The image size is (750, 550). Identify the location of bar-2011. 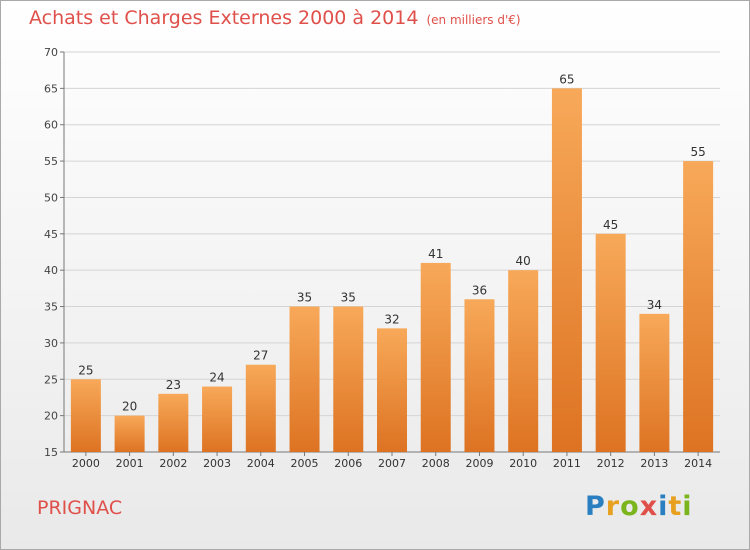
(566, 270).